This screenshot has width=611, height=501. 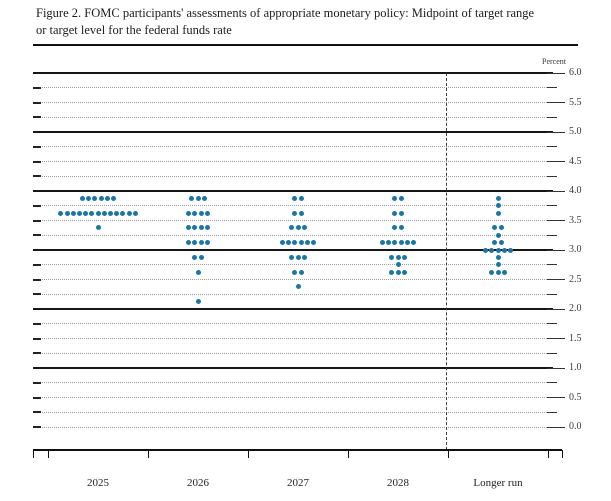 What do you see at coordinates (498, 206) in the screenshot?
I see `projection-dot-longer-run-3.75` at bounding box center [498, 206].